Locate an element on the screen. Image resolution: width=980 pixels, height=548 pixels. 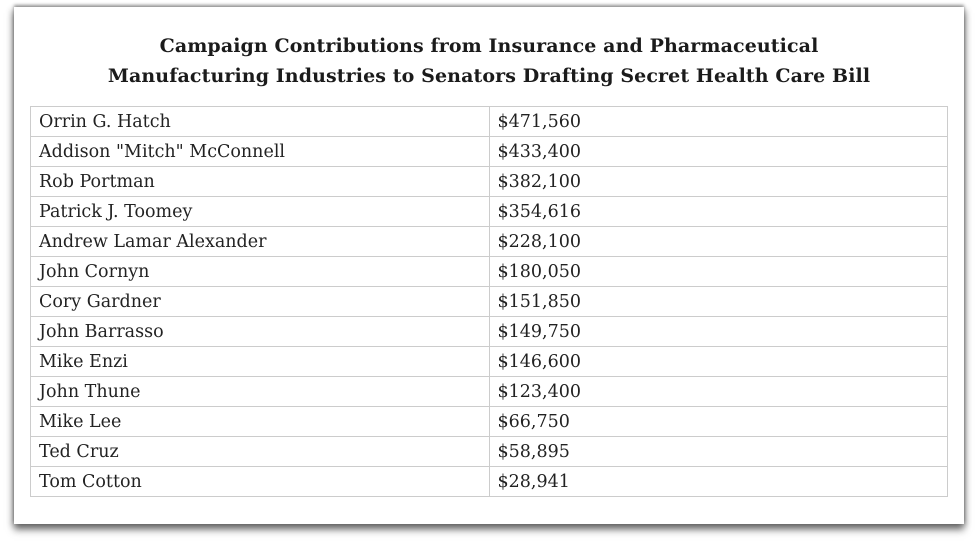
amount-cell: $151,850 is located at coordinates (718, 301).